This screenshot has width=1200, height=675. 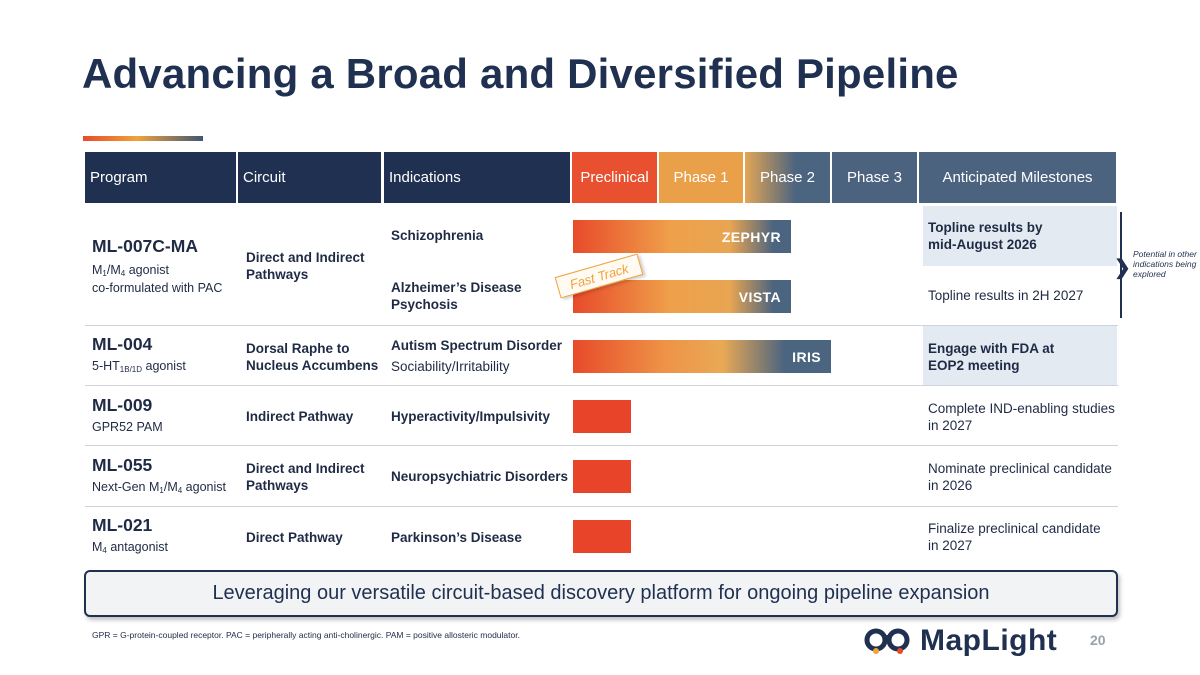 I want to click on milestone-ml-009: Complete IND-enabling studies in 2027, so click(x=1021, y=417).